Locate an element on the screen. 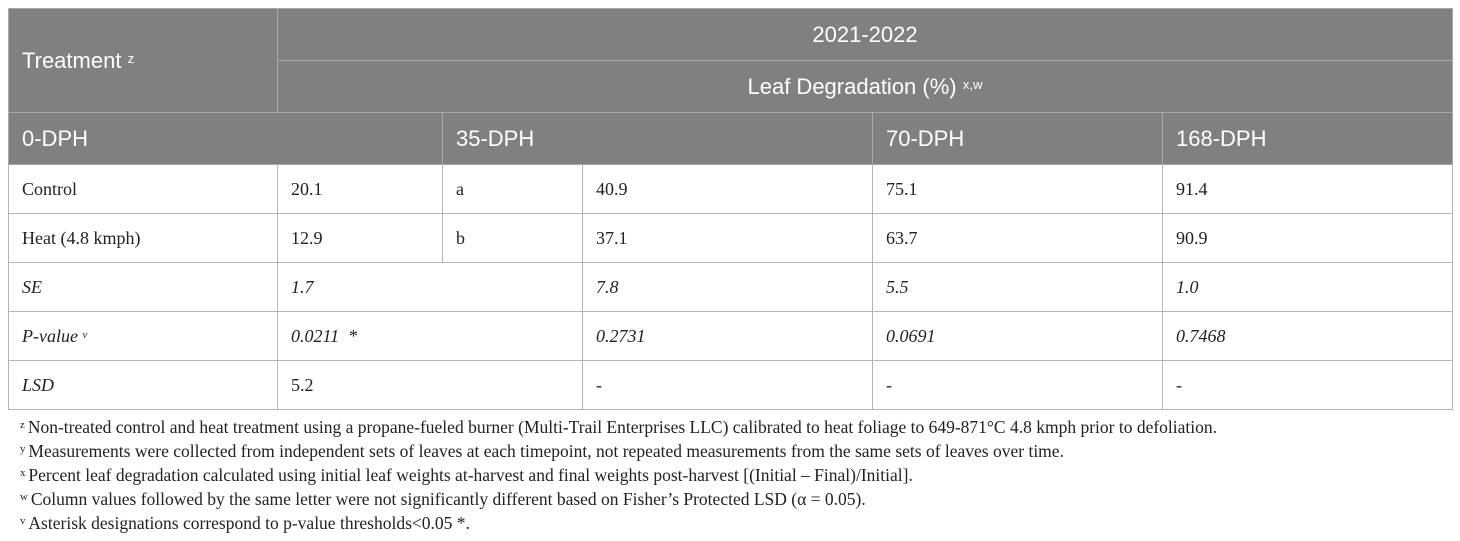  header-col-35dph: 35-DPH is located at coordinates (657, 138).